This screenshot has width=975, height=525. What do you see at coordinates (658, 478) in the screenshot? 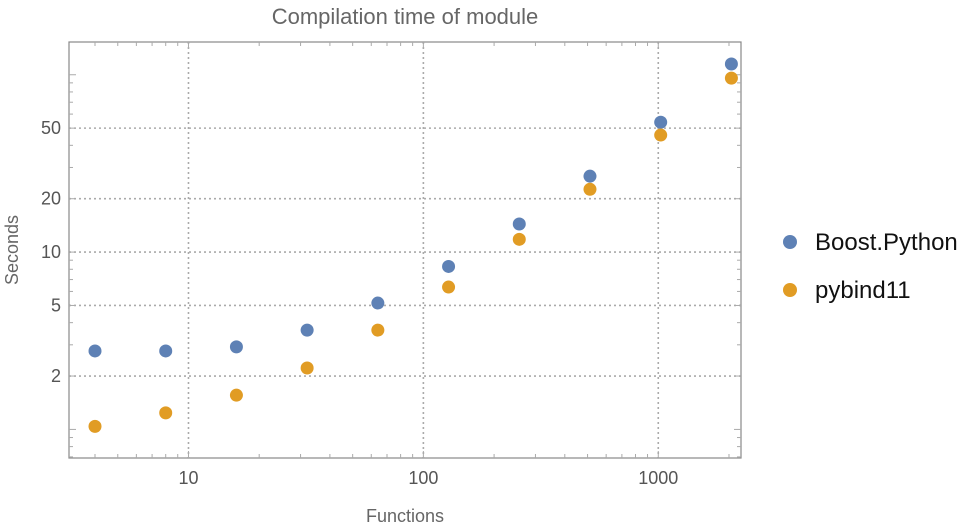
I see `x-tick-label: 1000` at bounding box center [658, 478].